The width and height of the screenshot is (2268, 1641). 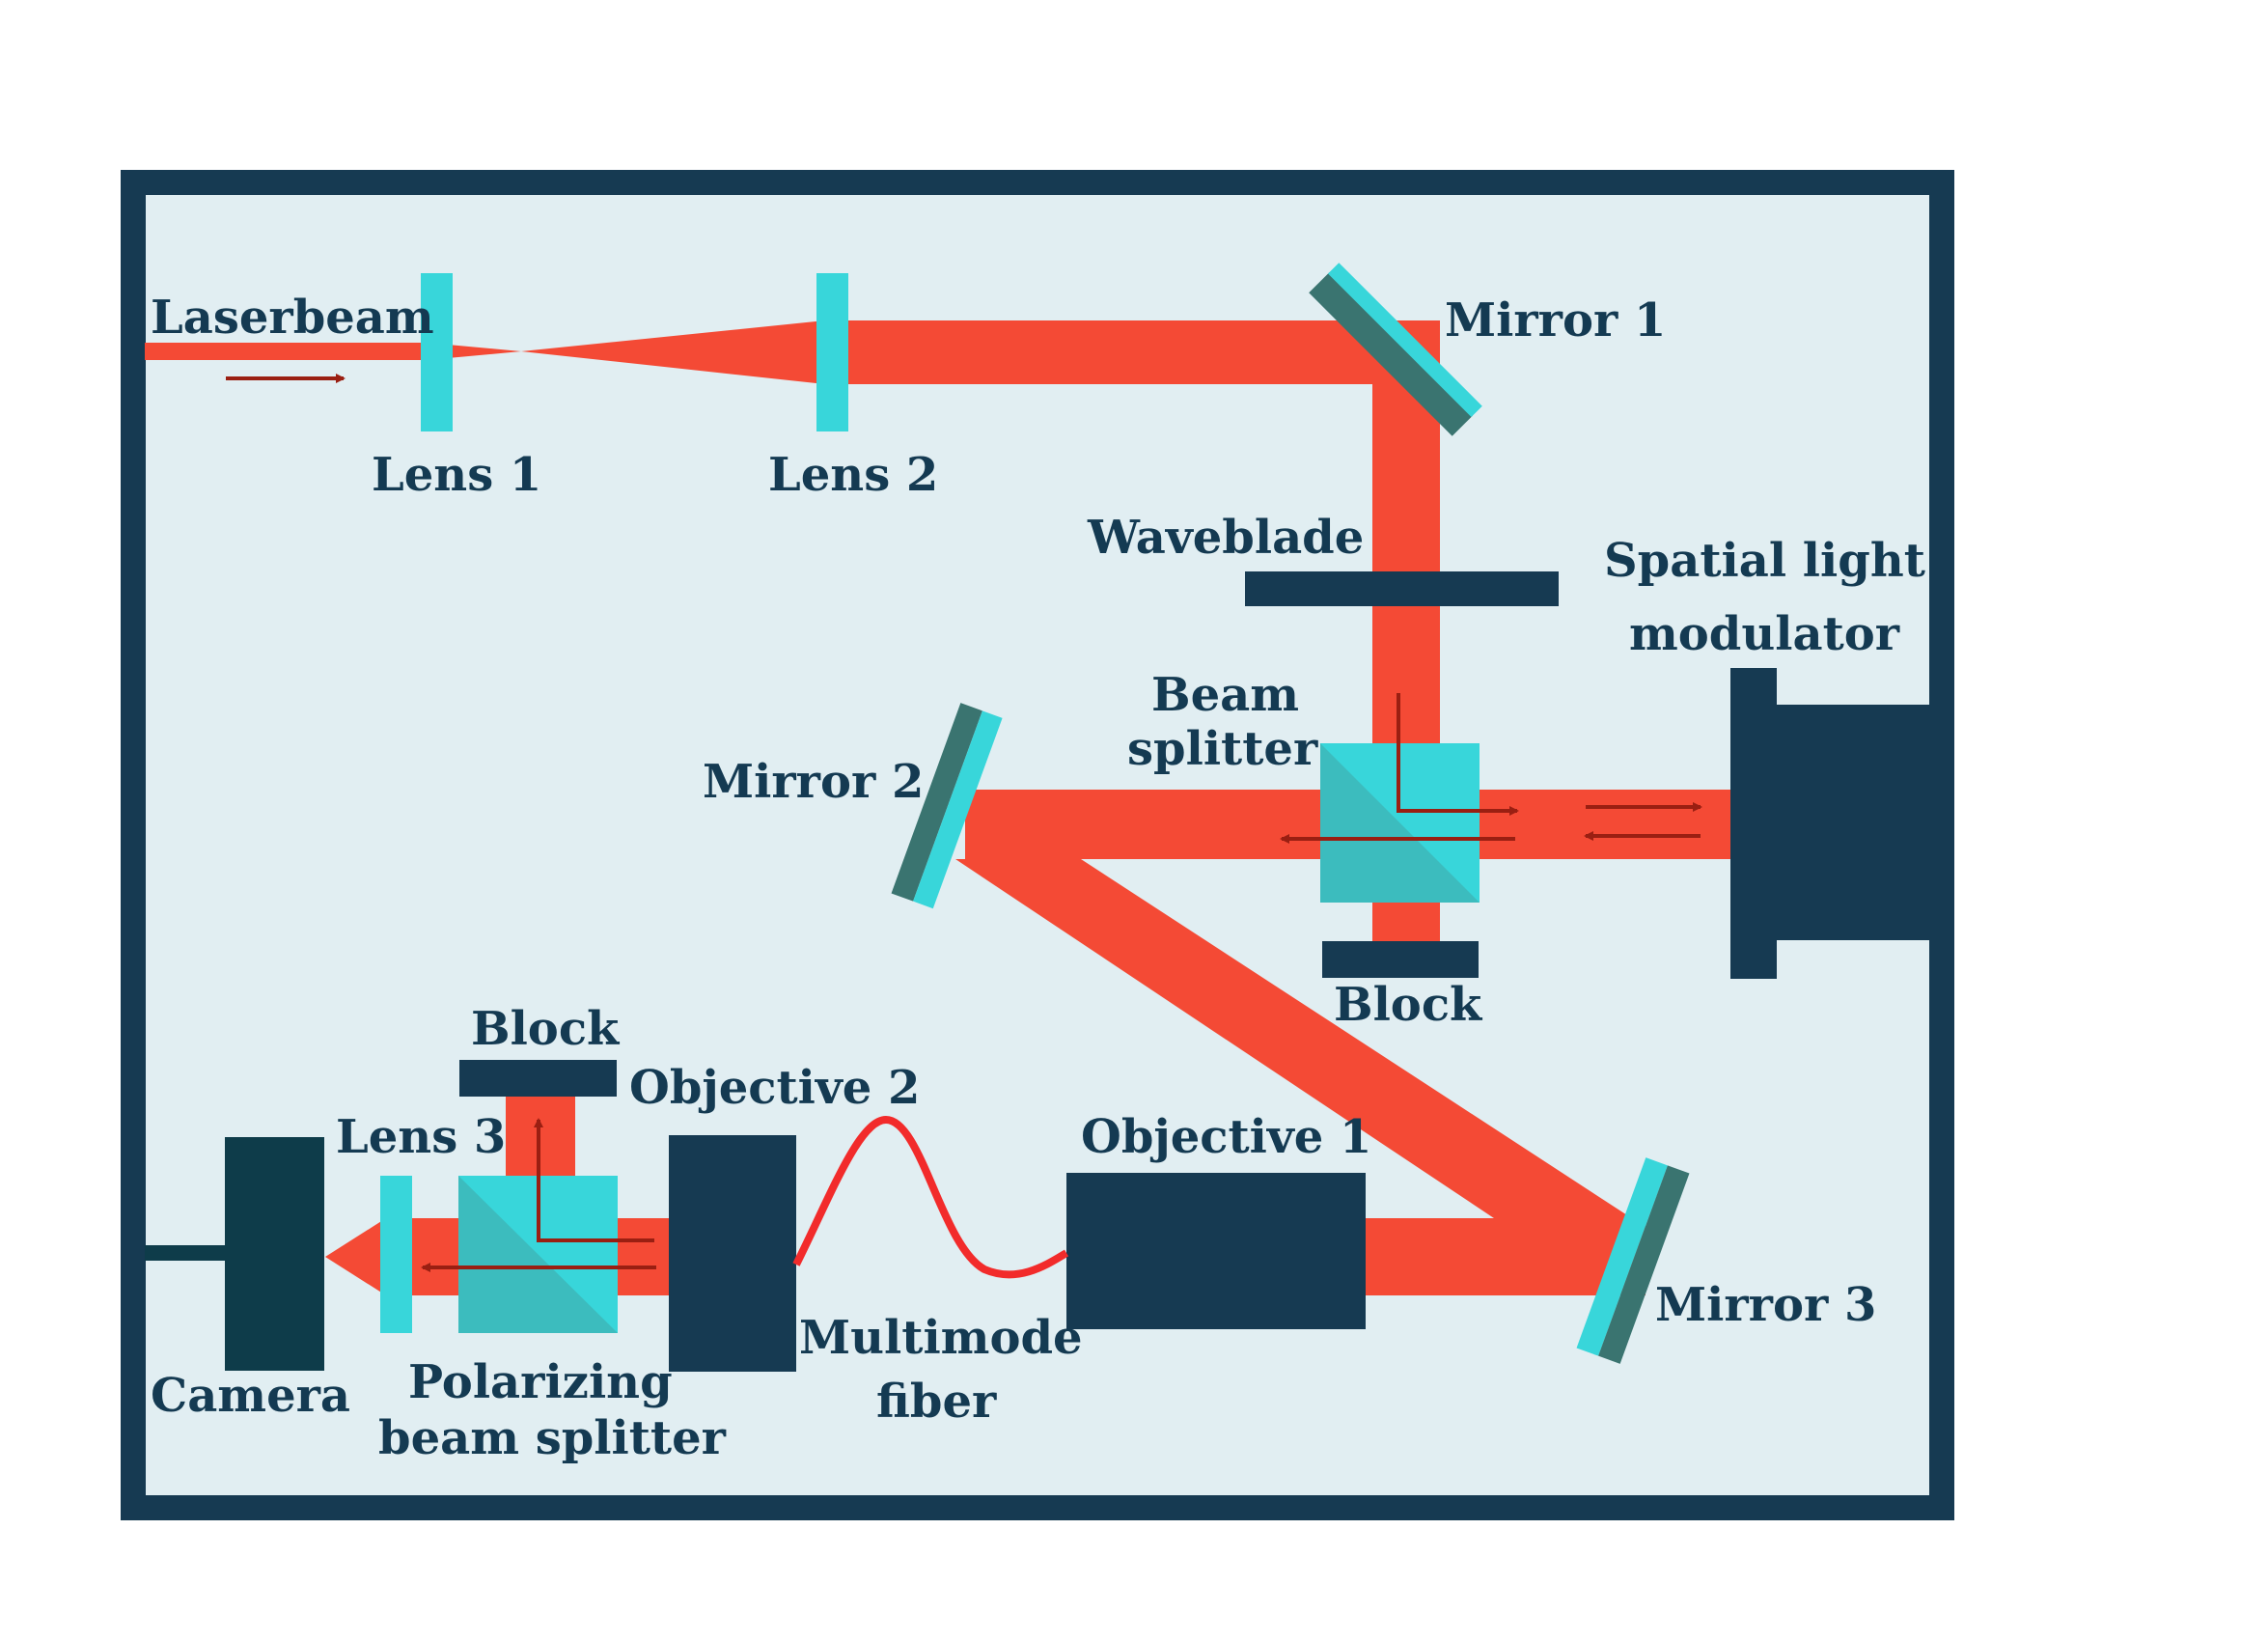 I want to click on label-fiber-line2: fiber, so click(x=936, y=1402).